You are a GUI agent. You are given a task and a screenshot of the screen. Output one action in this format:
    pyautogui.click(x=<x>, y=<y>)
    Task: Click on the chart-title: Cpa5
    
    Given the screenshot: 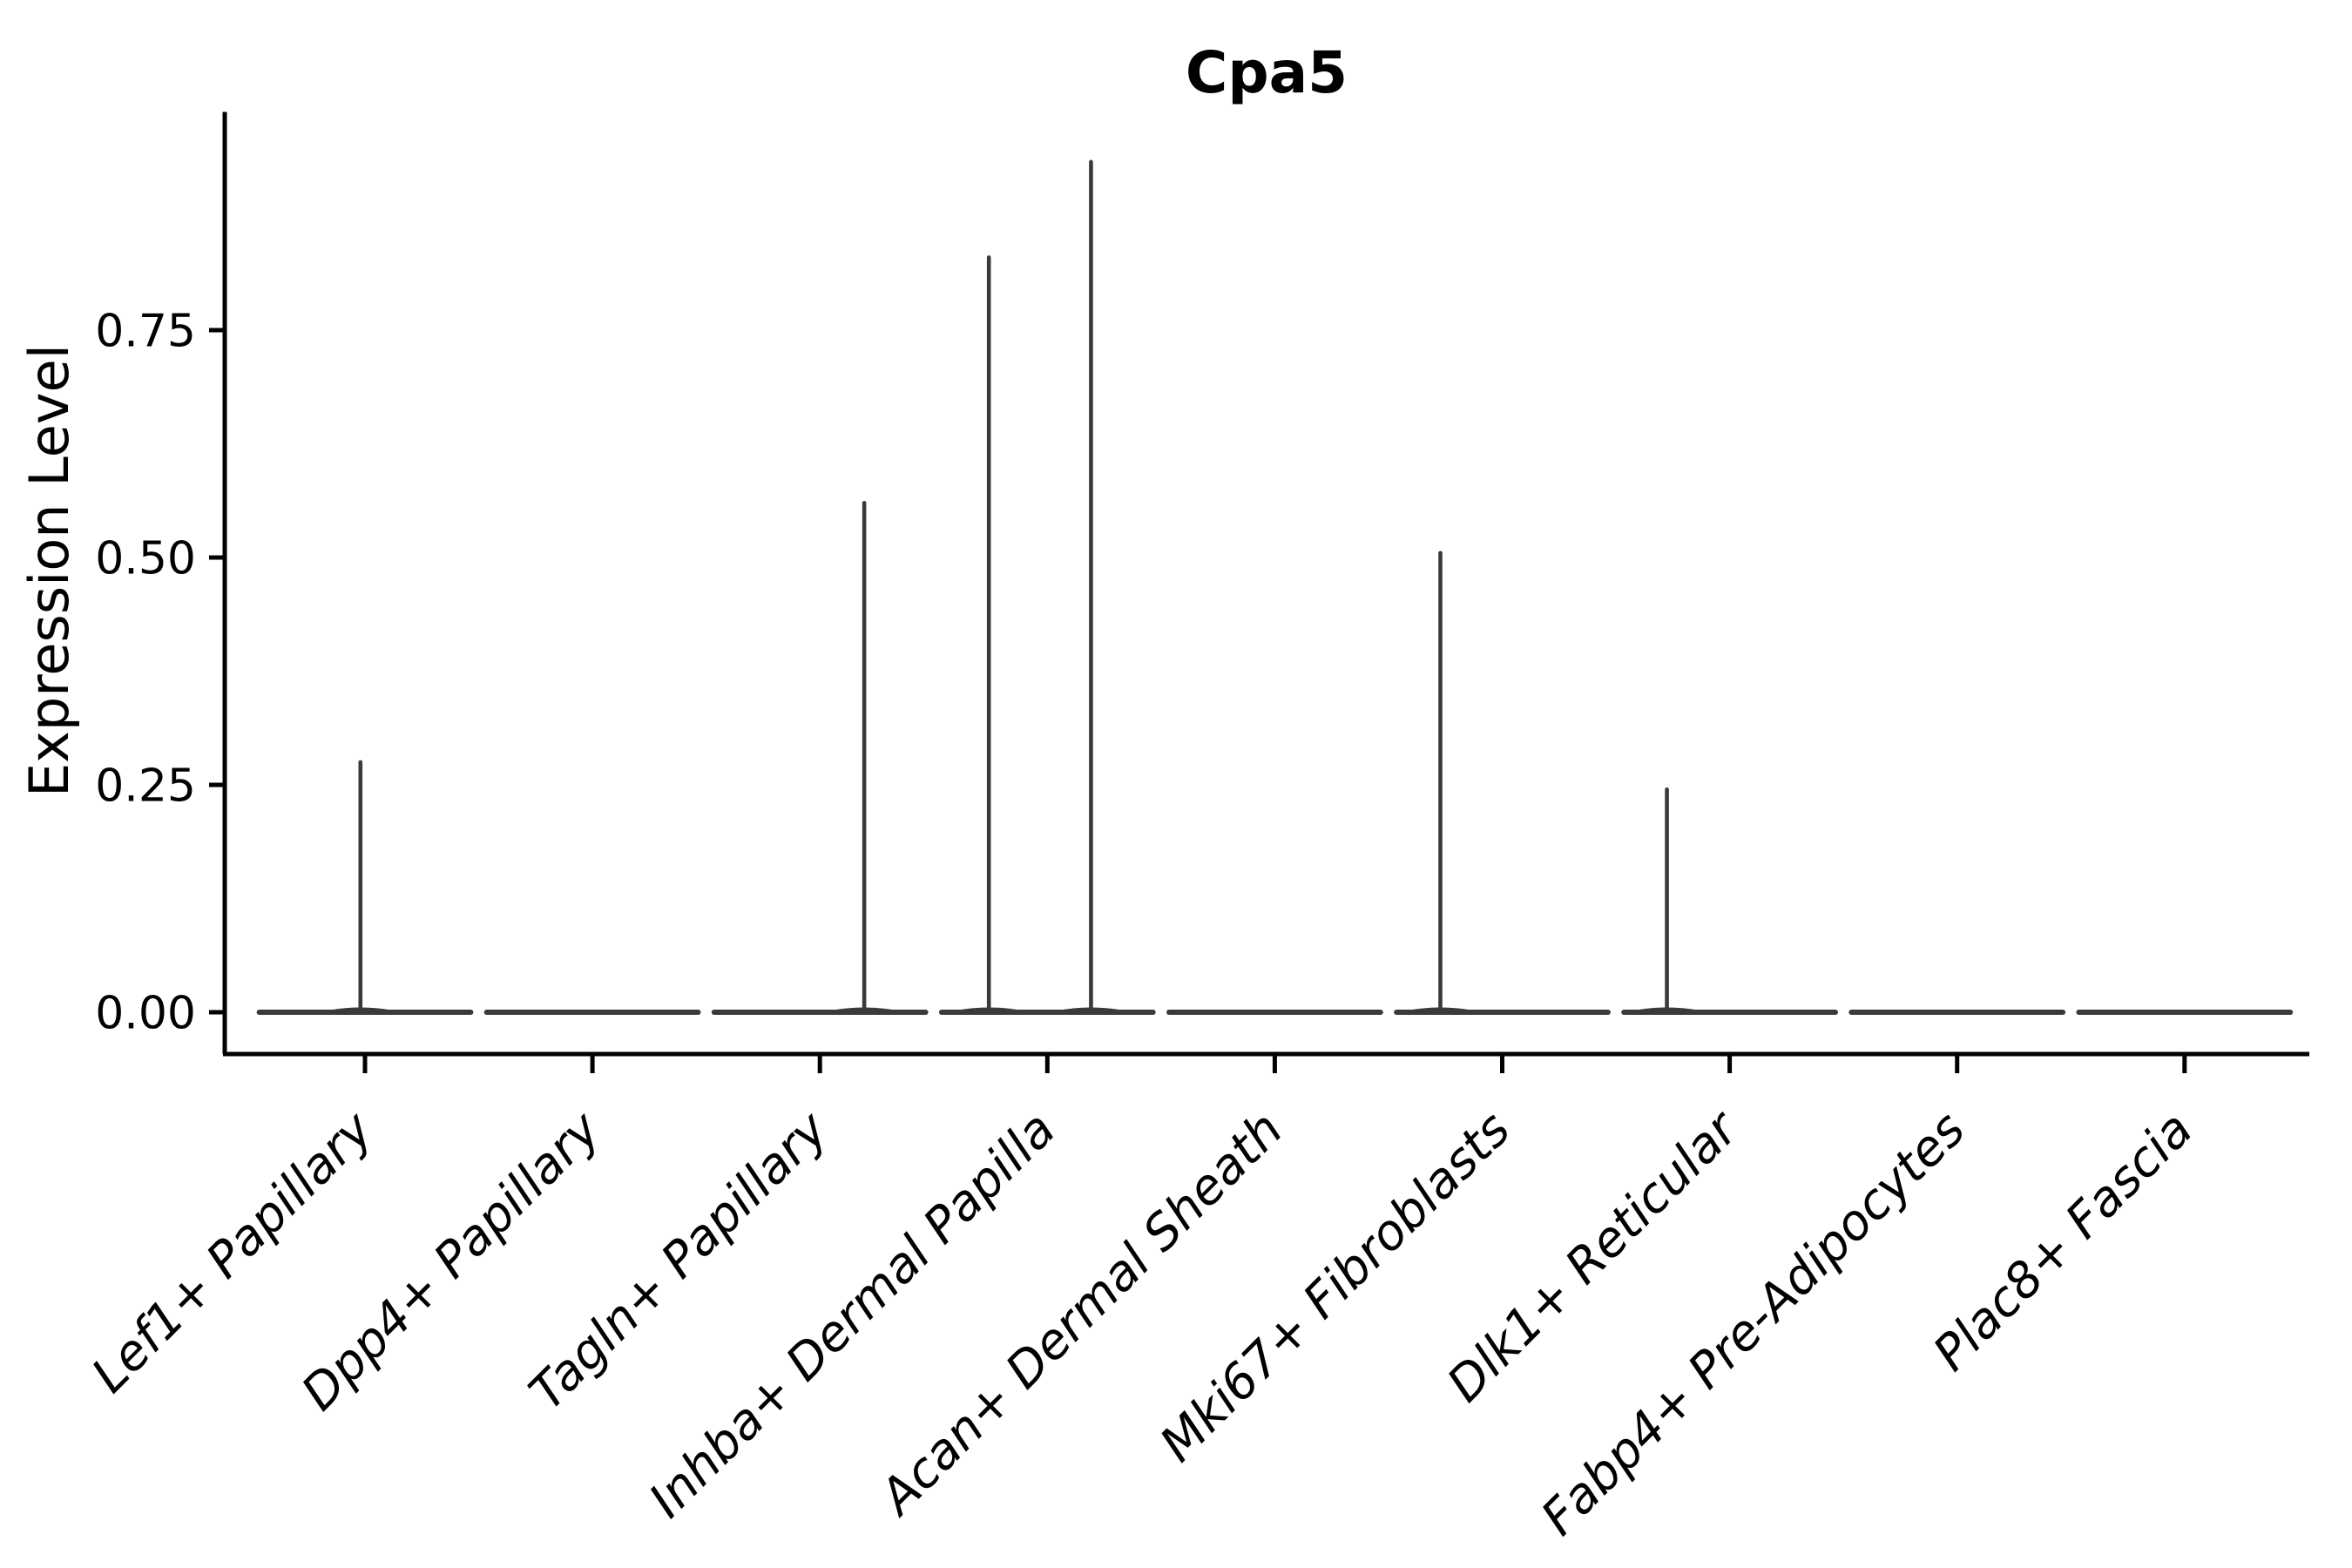 What is the action you would take?
    pyautogui.click(x=1267, y=72)
    